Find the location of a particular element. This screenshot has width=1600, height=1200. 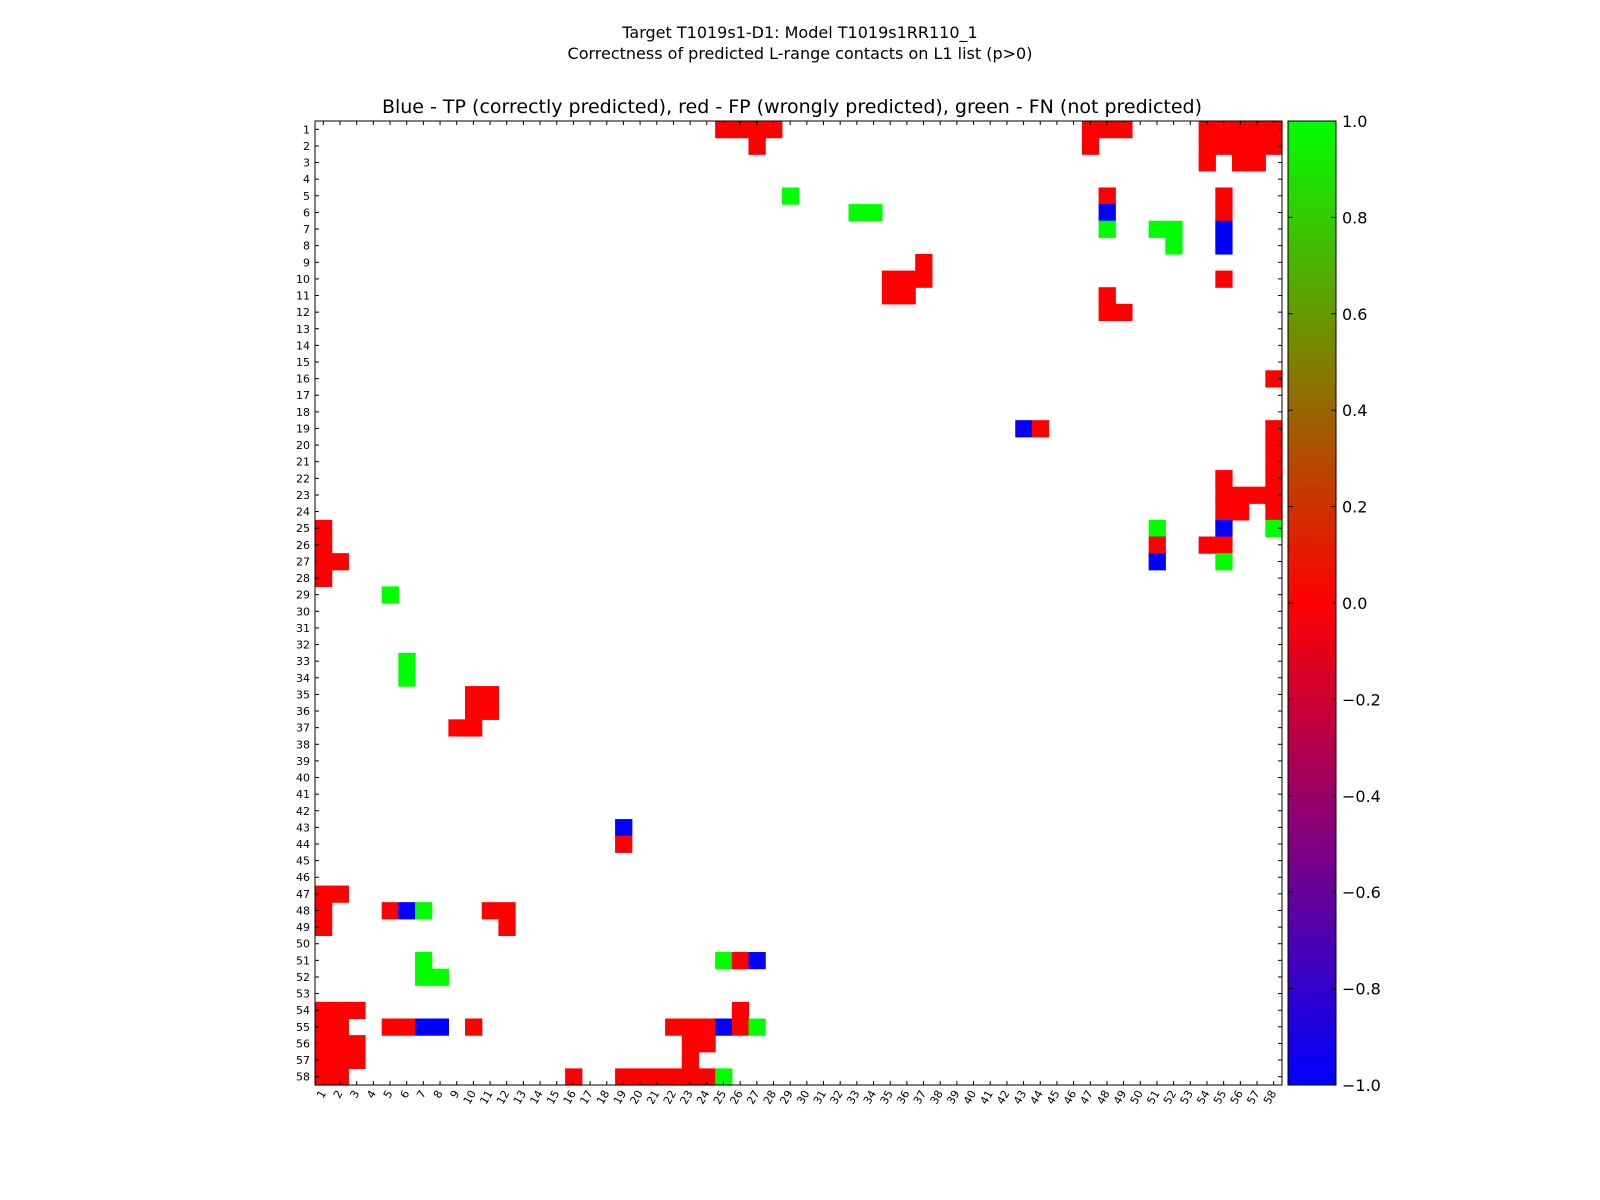

cell-r56-c24 is located at coordinates (707, 1044).